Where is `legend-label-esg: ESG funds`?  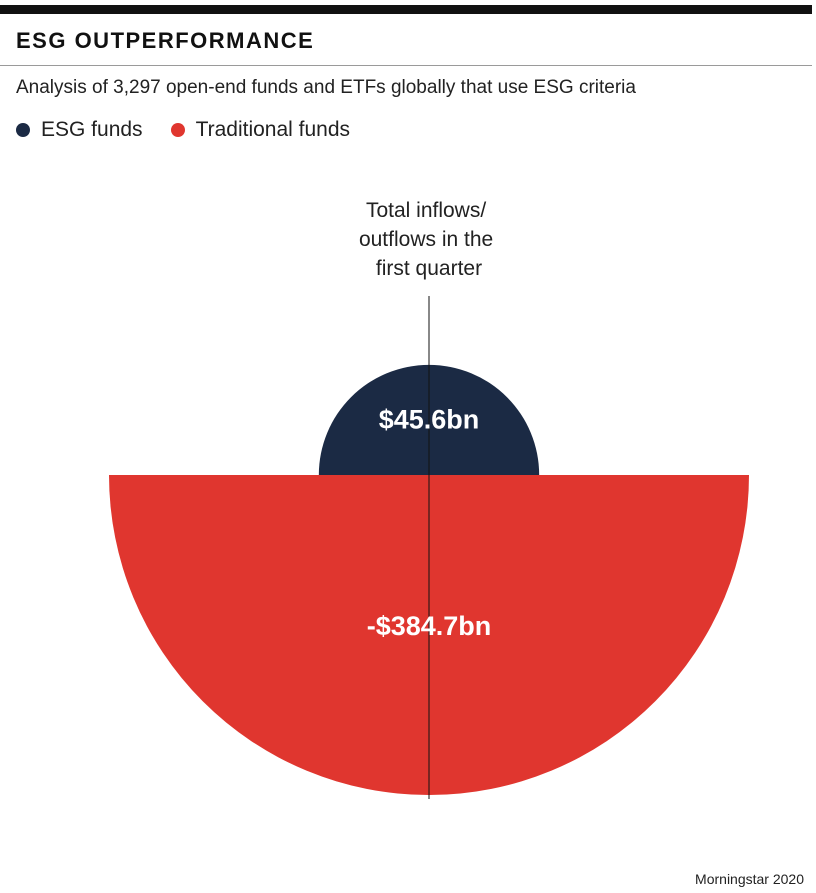 legend-label-esg: ESG funds is located at coordinates (92, 129).